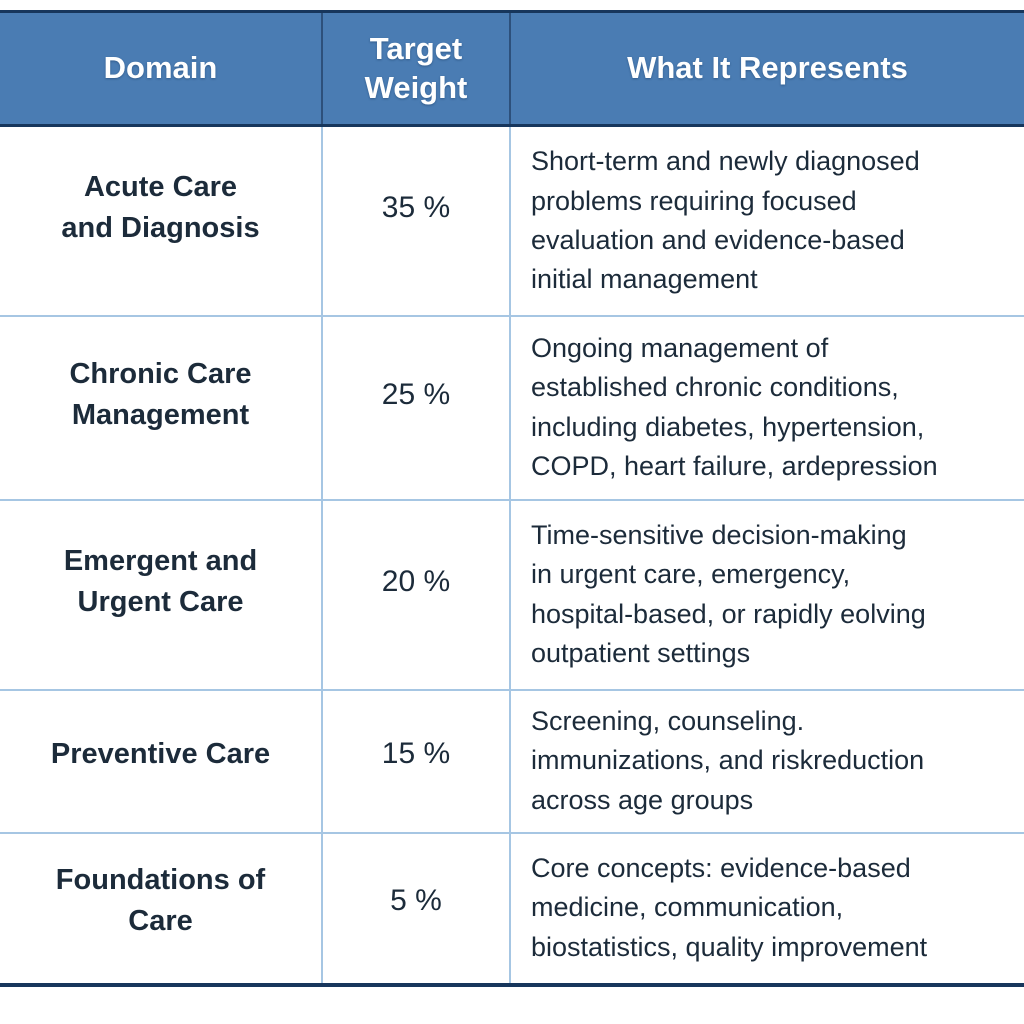  Describe the element at coordinates (415, 69) in the screenshot. I see `header-cell-target-weight: Target Weight` at that location.